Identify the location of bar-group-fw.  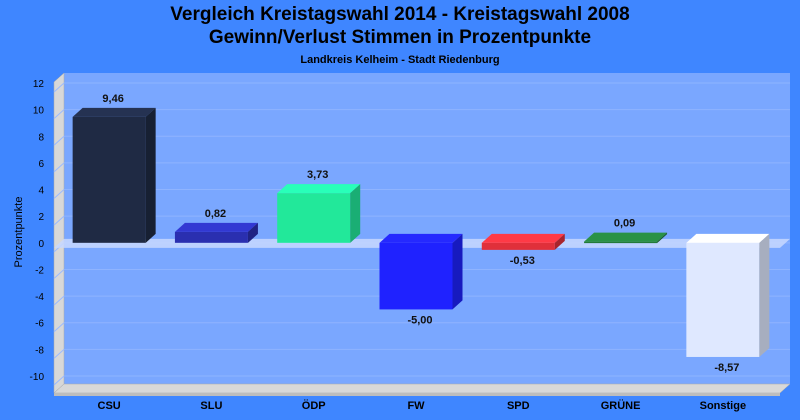
(421, 271).